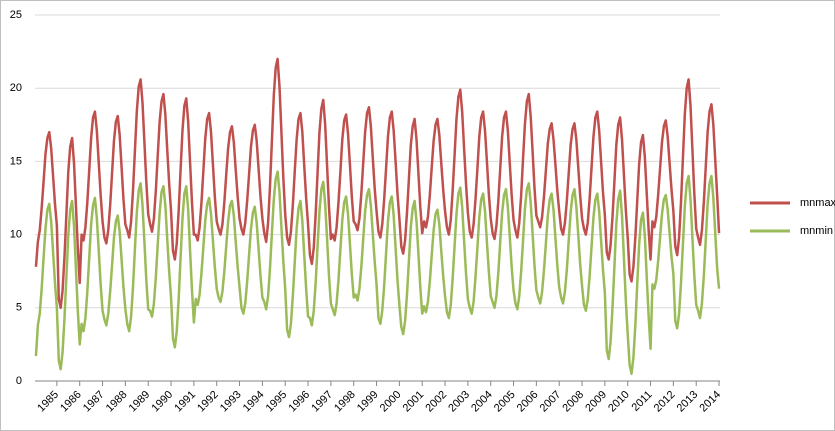  I want to click on legend-label: mnmax, so click(817, 203).